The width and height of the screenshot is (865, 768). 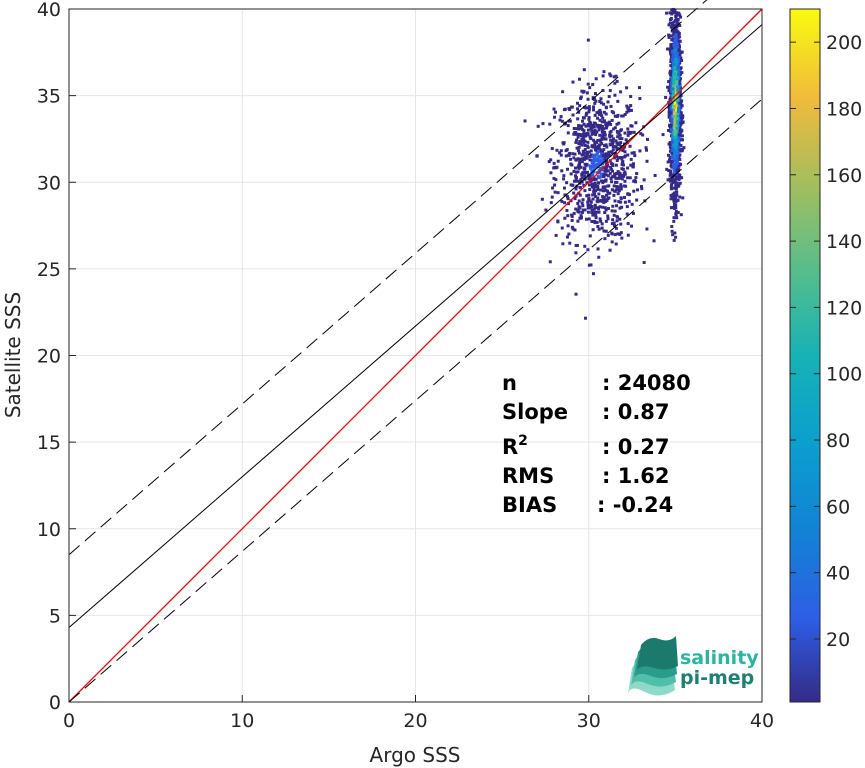 I want to click on y-tick-label: 25, so click(x=49, y=270).